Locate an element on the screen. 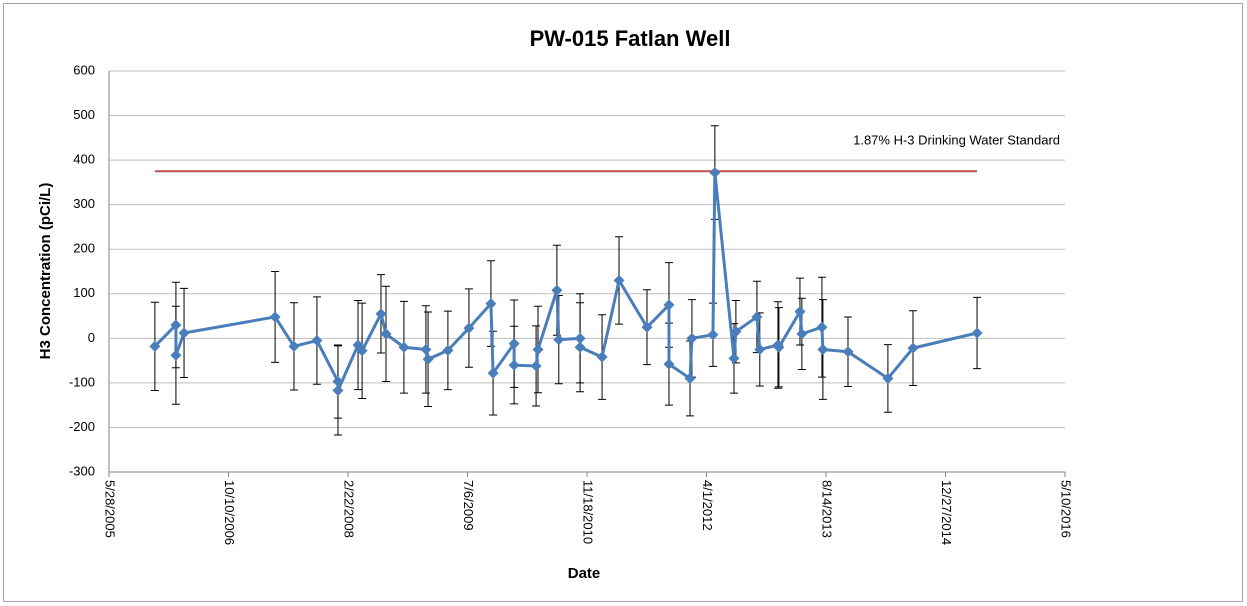 The image size is (1247, 606). y-axis-label: H3 Concentration (pCi/L) is located at coordinates (45, 271).